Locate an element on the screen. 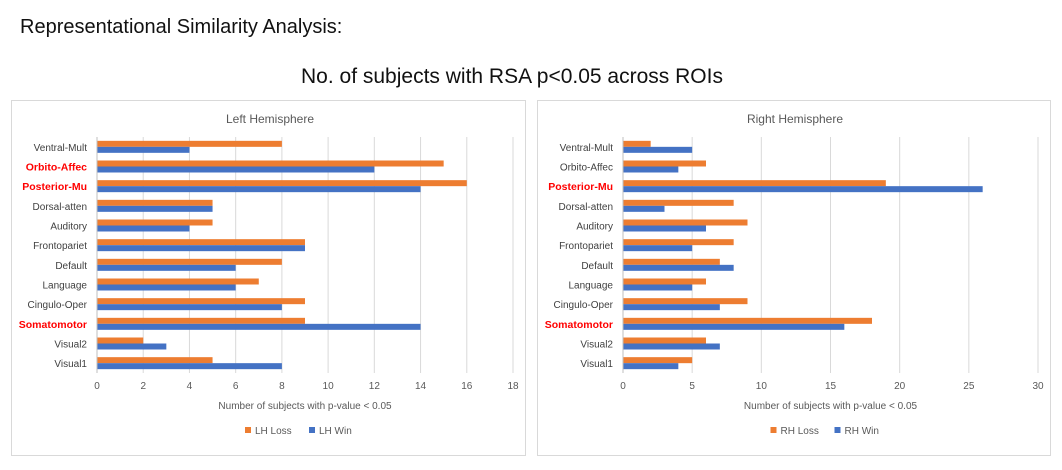 Image resolution: width=1062 pixels, height=470 pixels. legend-label: LH Win is located at coordinates (335, 431).